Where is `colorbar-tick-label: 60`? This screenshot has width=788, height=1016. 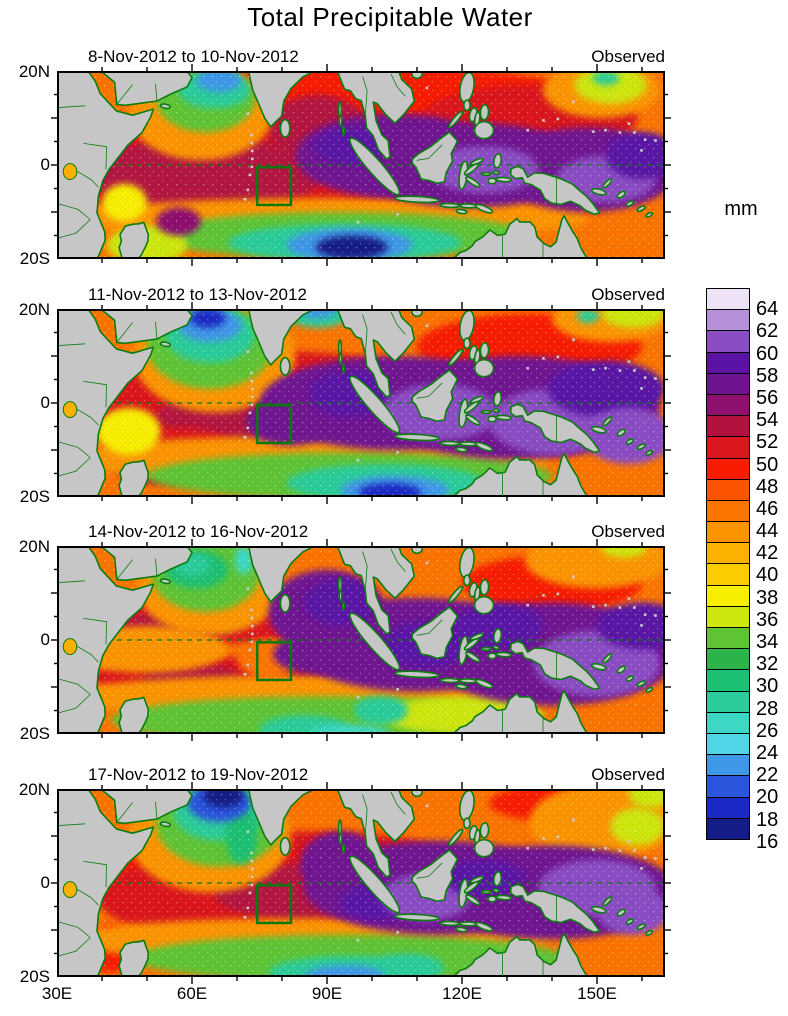 colorbar-tick-label: 60 is located at coordinates (767, 353).